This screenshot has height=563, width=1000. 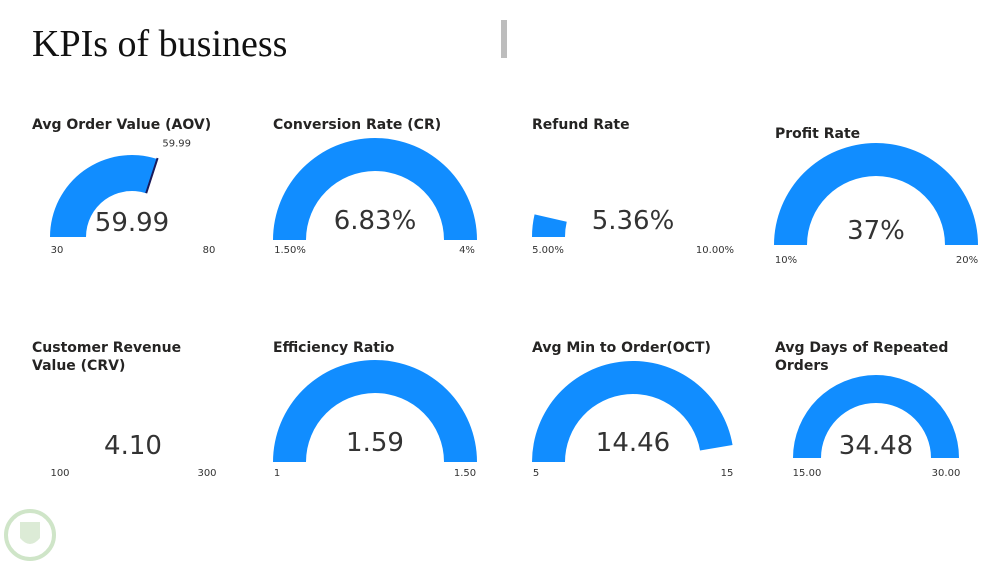 I want to click on gauge-title: Avg Days of Repeated Orders, so click(x=862, y=357).